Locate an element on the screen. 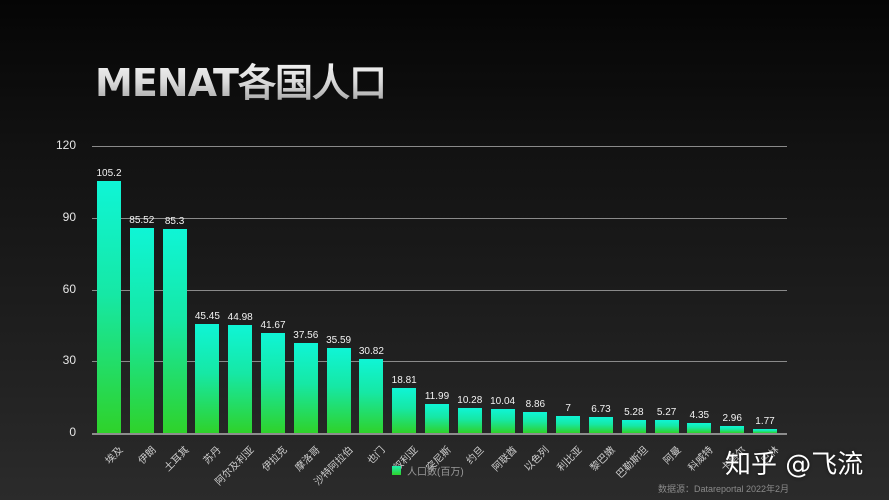 This screenshot has width=889, height=500. bar: 30.82 is located at coordinates (371, 389).